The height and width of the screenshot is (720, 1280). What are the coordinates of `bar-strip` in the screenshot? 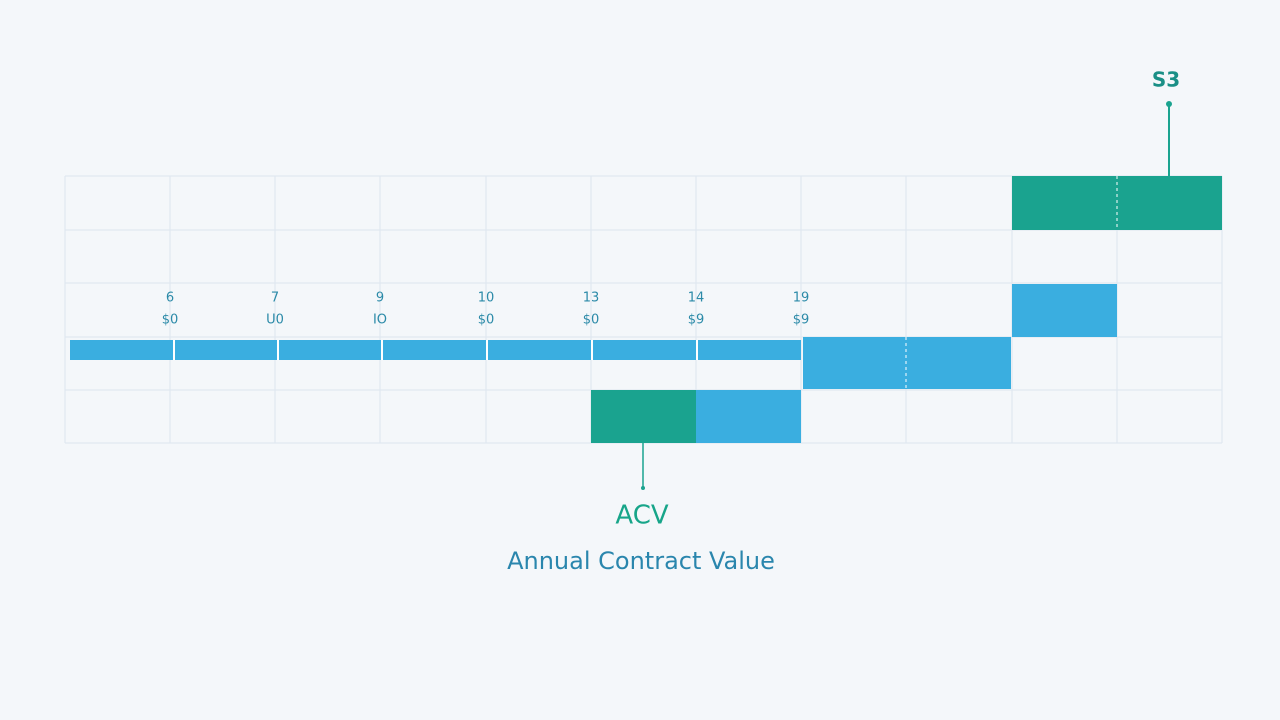 It's located at (435, 350).